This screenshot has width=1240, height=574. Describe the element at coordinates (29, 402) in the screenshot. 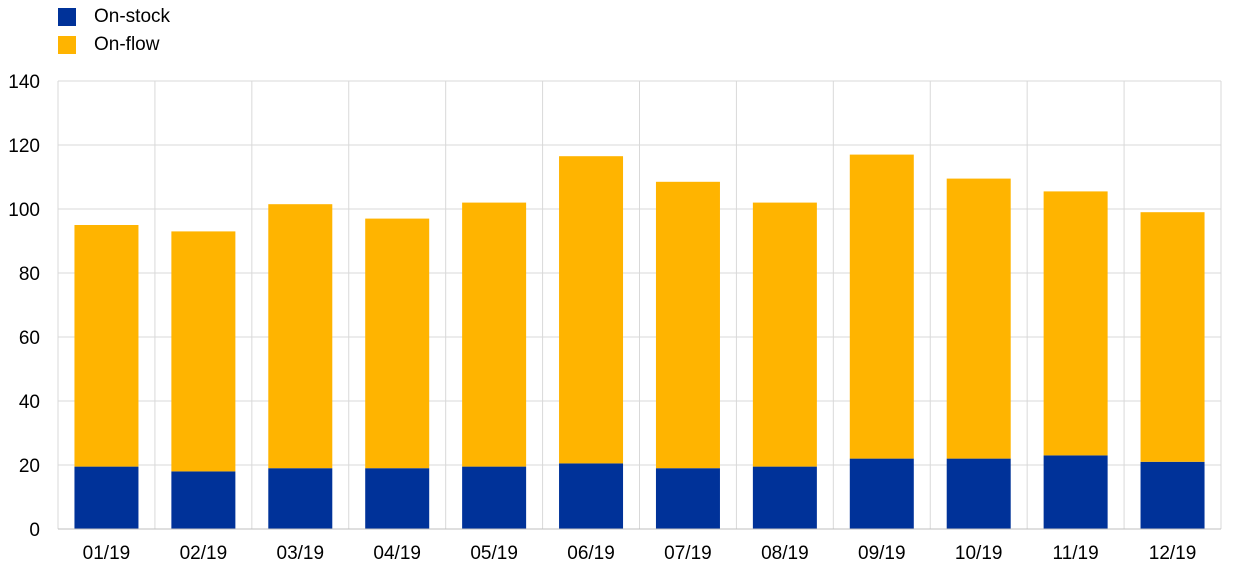

I see `y-tick-label: 40` at that location.